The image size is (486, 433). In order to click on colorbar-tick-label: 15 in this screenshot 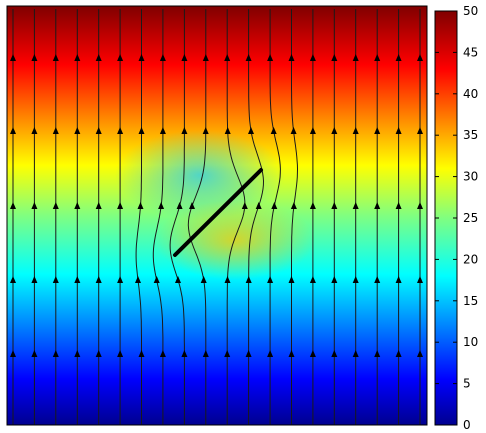, I will do `click(470, 301)`.